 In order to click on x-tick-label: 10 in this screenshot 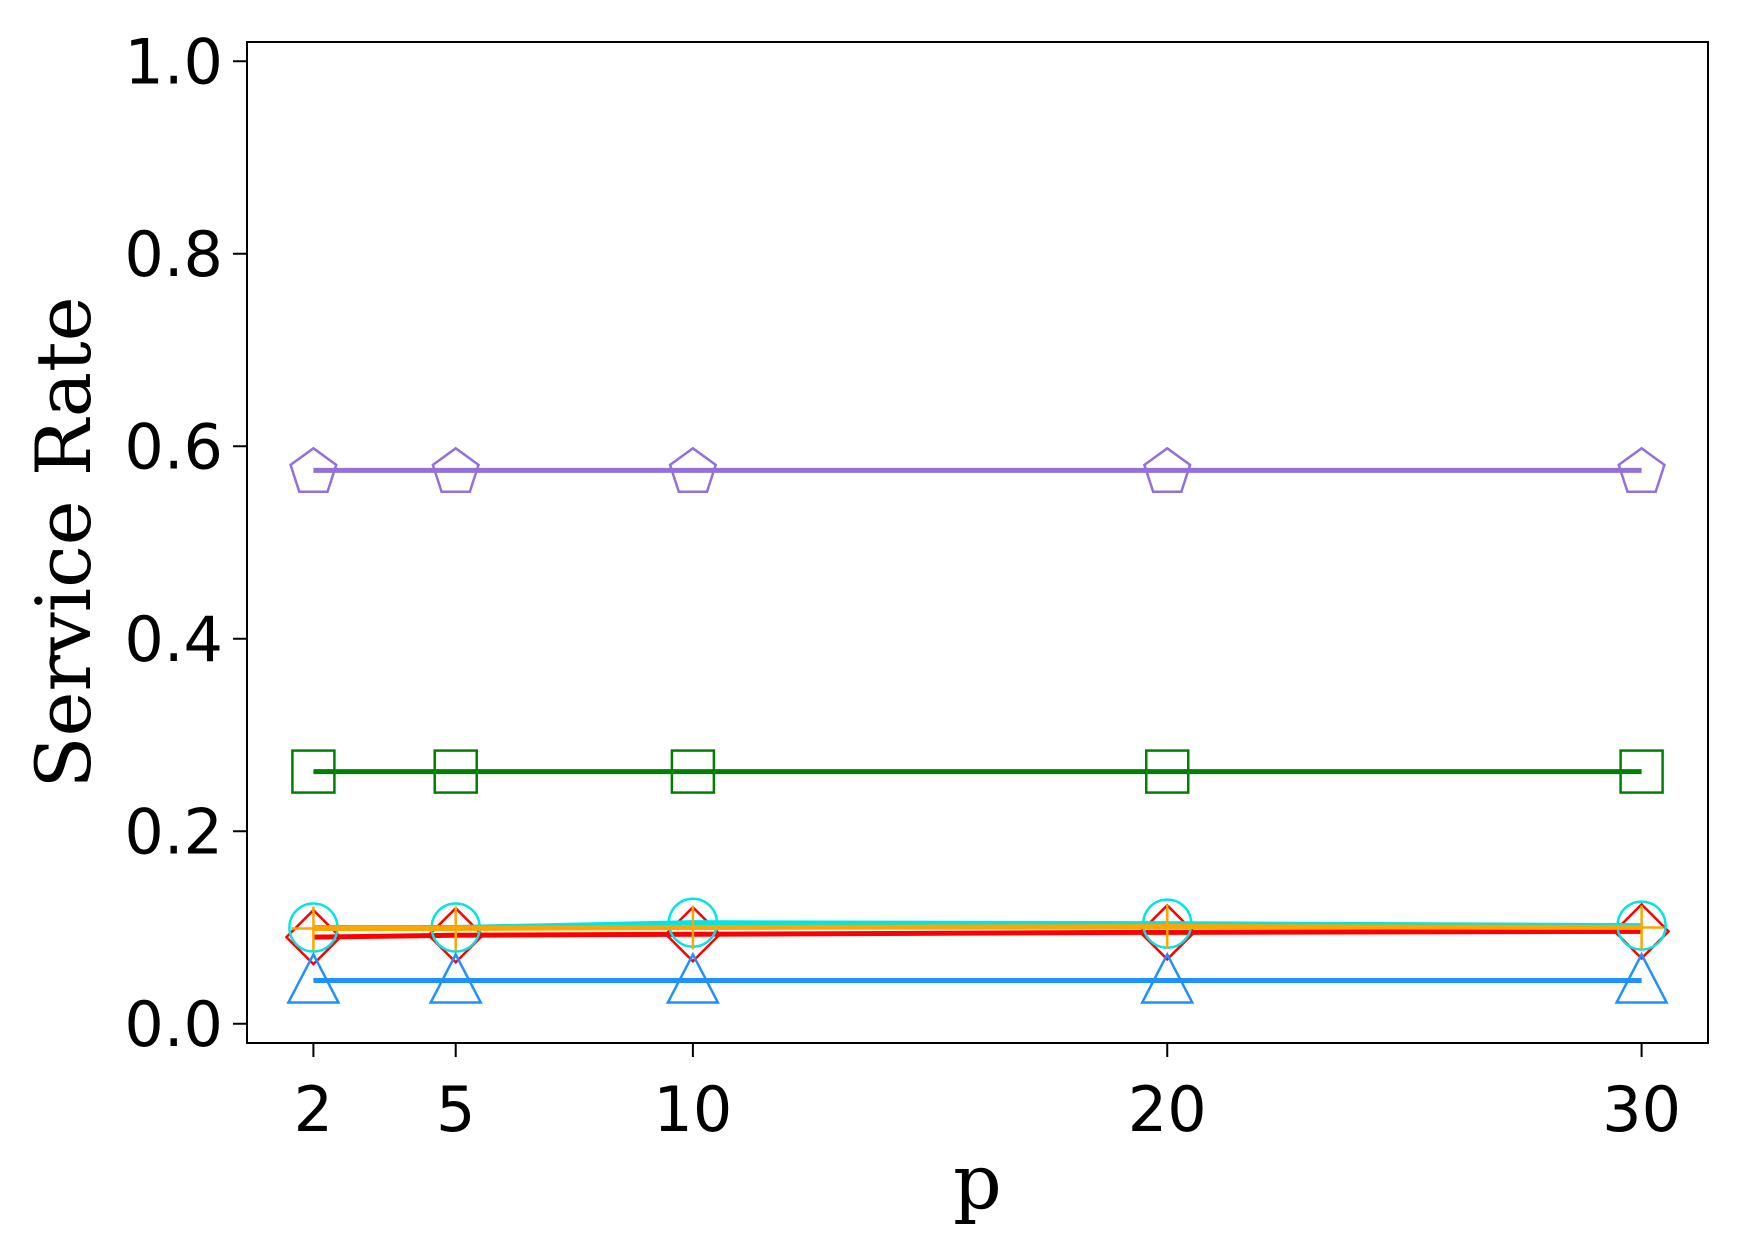, I will do `click(692, 1109)`.